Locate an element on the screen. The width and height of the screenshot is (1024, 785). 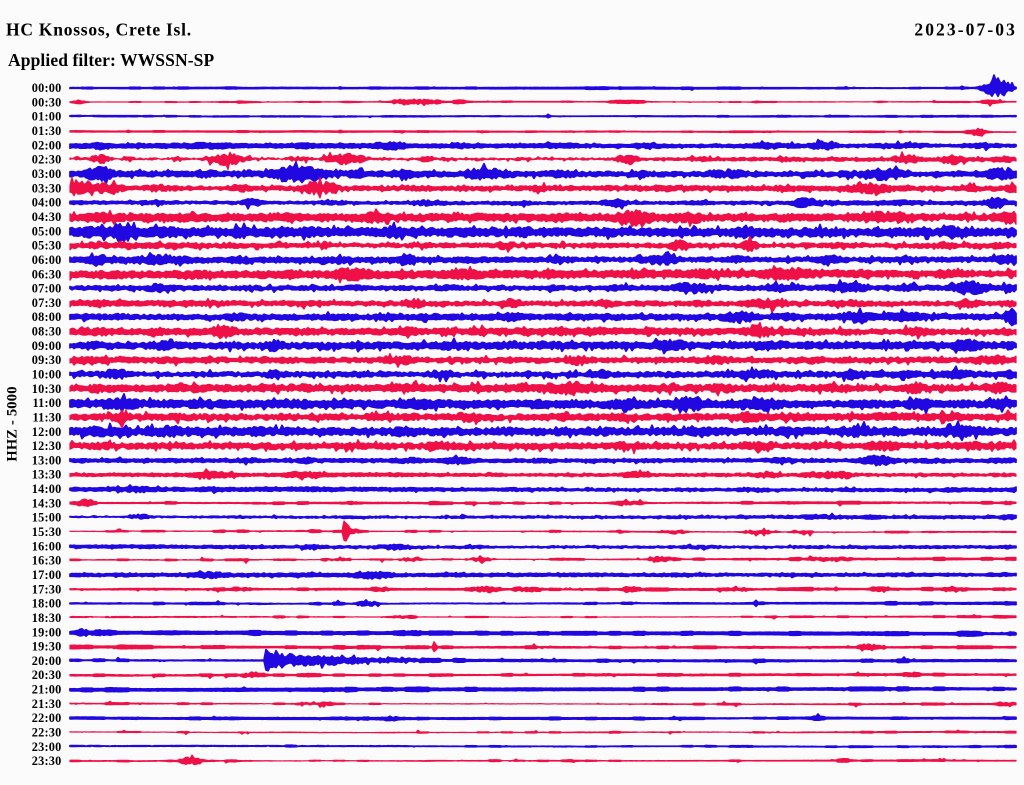
svg-text: 16:00 is located at coordinates (47, 546).